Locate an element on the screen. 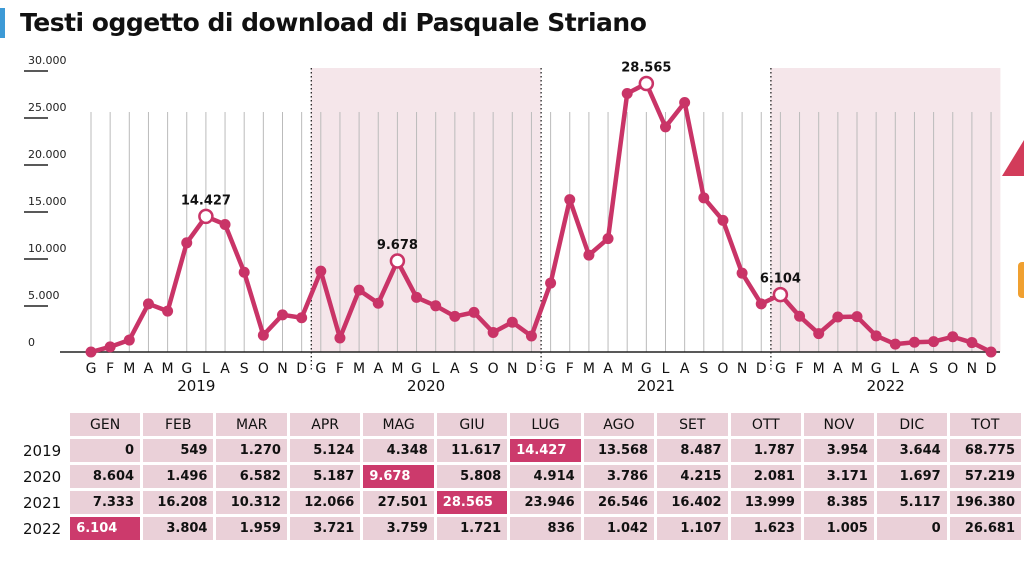 The width and height of the screenshot is (1024, 569). table-cell: 5.117 is located at coordinates (911, 502).